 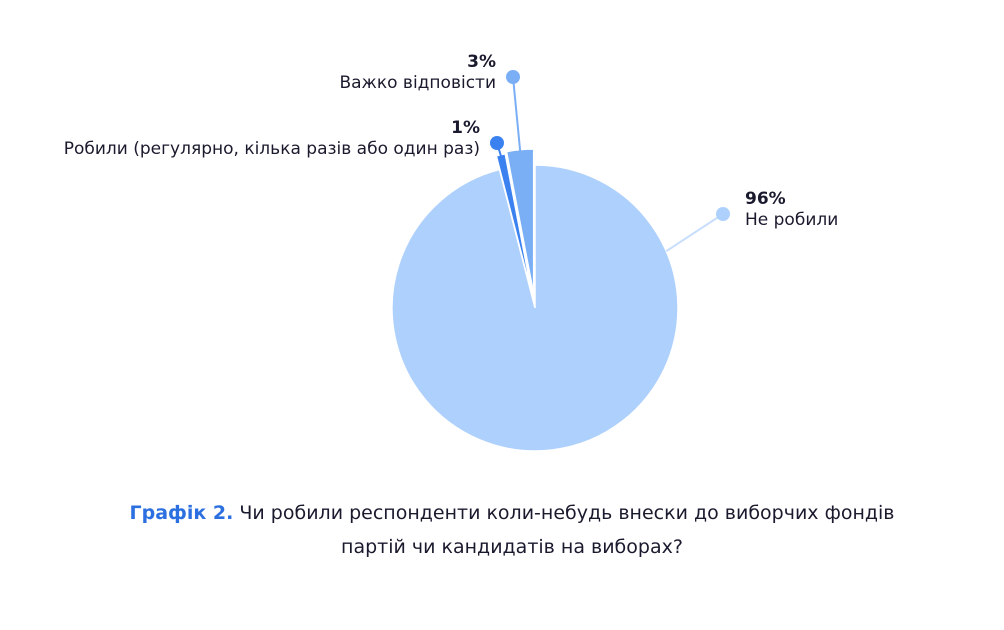 What do you see at coordinates (181, 513) in the screenshot?
I see `caption-label: Графік 2.` at bounding box center [181, 513].